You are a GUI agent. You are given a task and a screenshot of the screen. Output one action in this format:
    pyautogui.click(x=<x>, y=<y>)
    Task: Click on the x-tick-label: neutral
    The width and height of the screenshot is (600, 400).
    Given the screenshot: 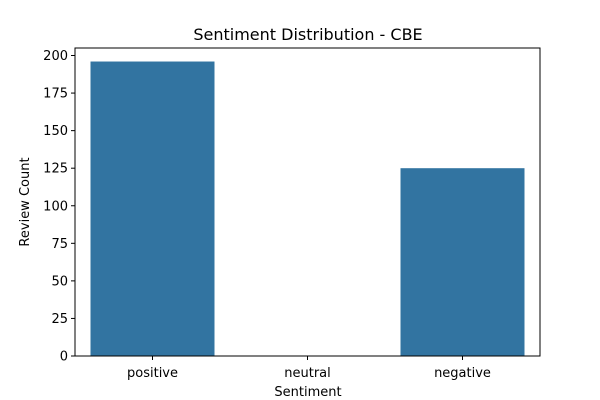 What is the action you would take?
    pyautogui.click(x=307, y=373)
    